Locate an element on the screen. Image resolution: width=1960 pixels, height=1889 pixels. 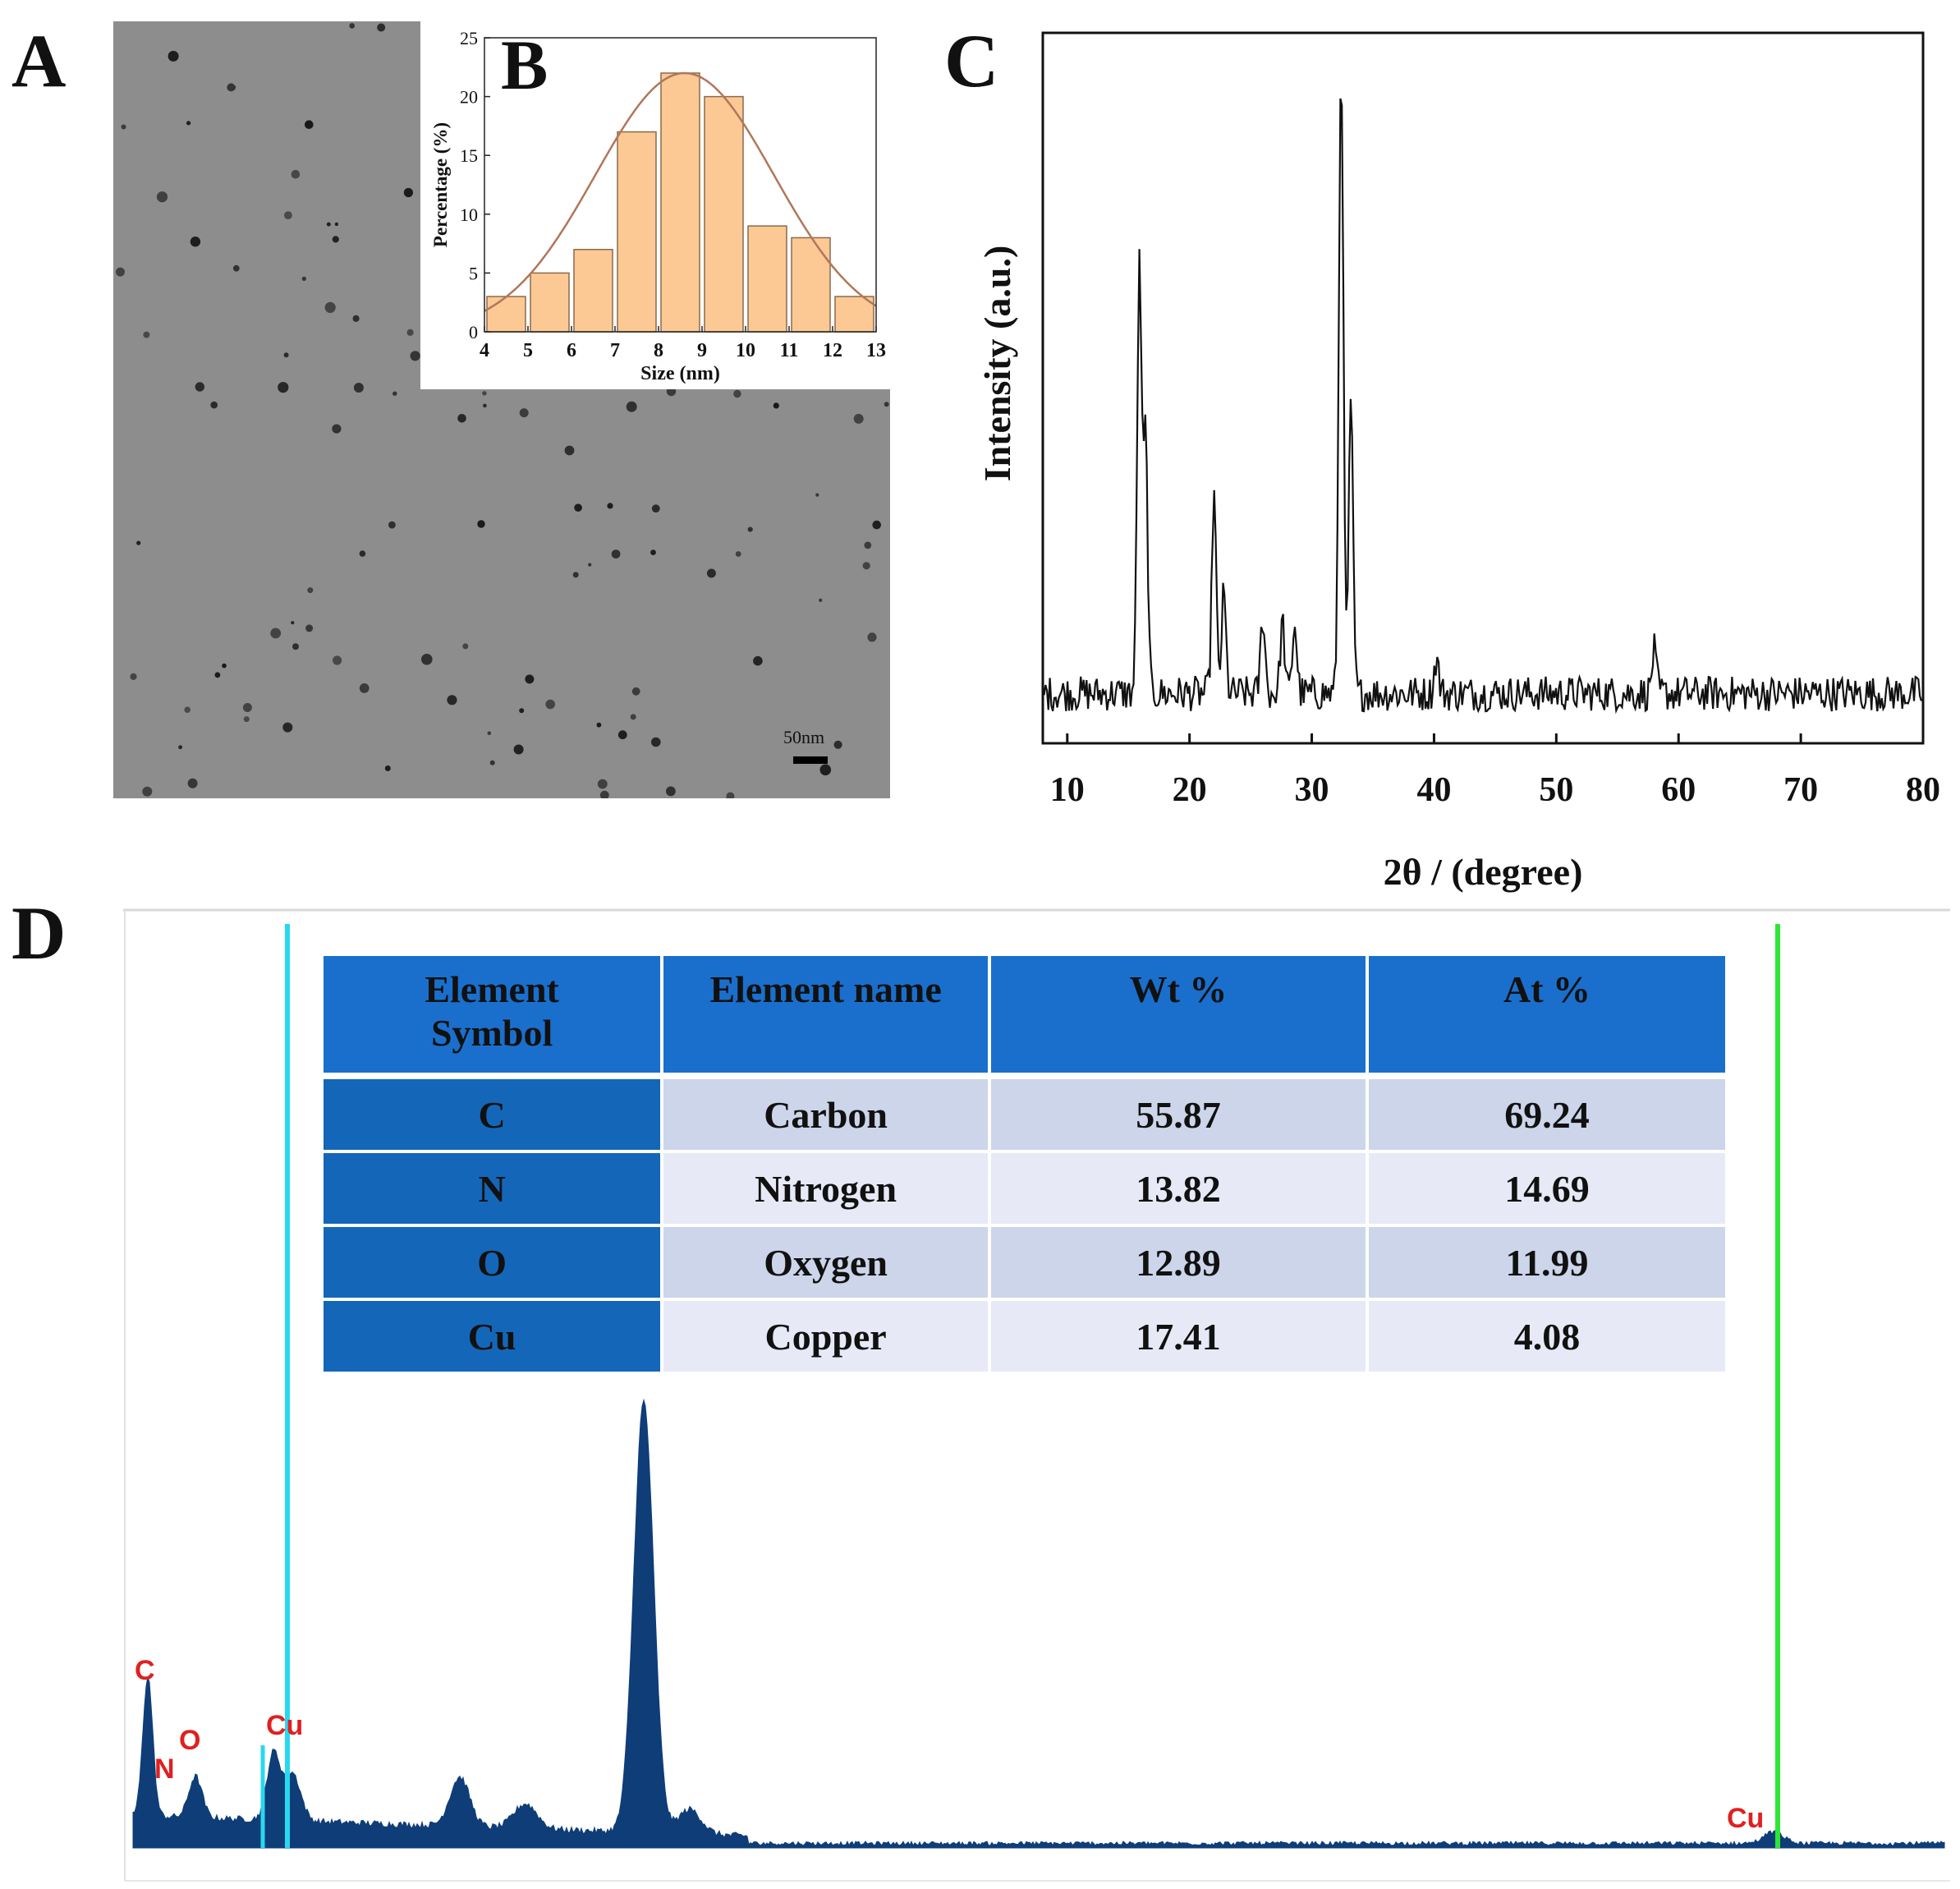
plot-frame is located at coordinates (680, 185).